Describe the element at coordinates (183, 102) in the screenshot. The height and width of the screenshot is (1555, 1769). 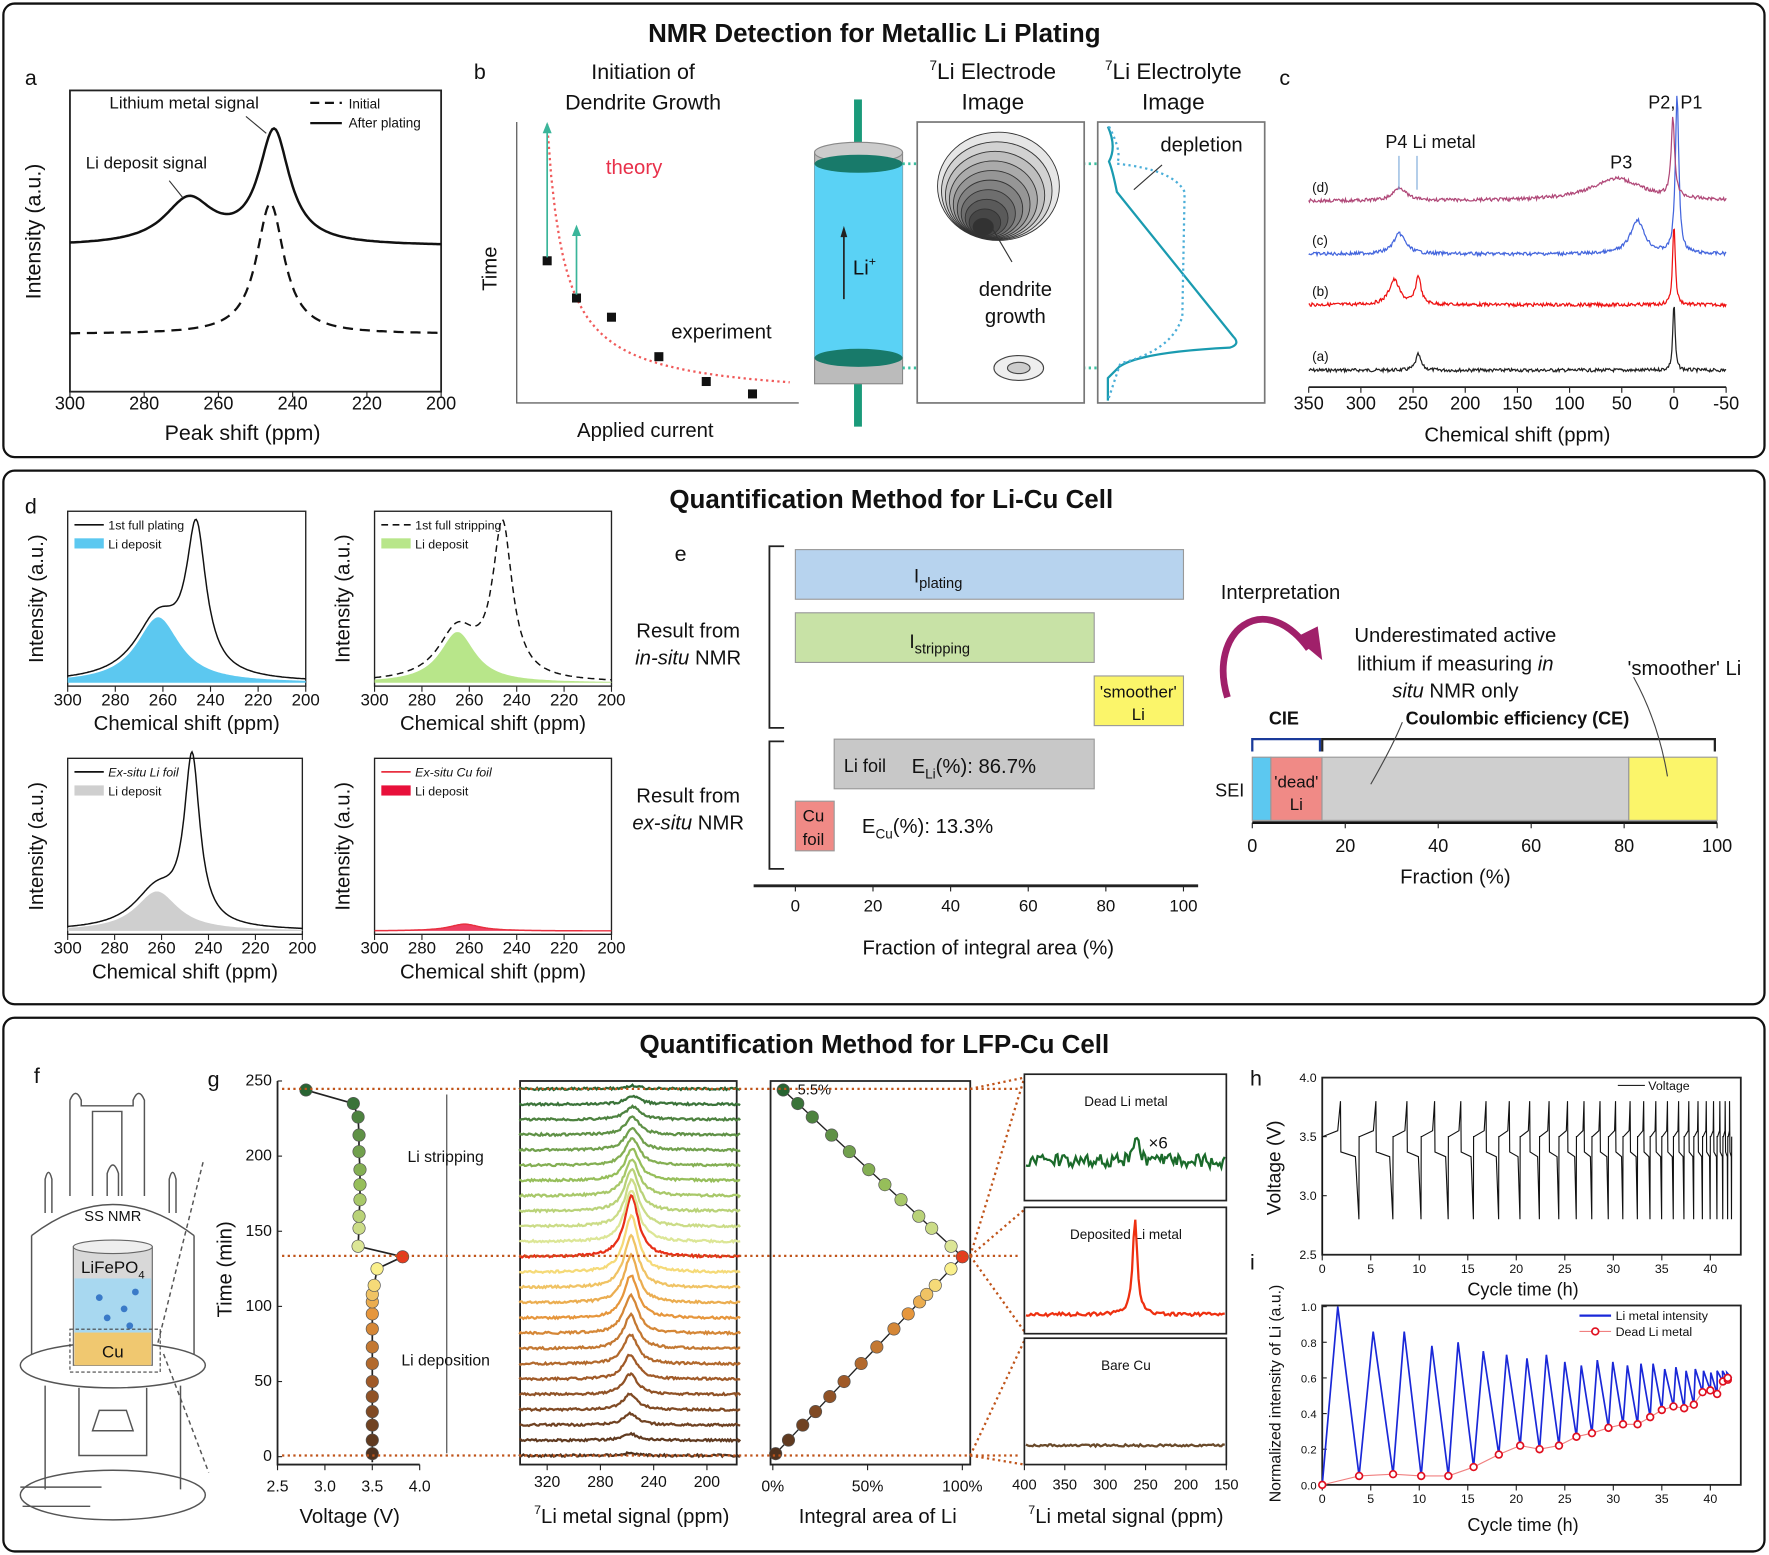
I see `annotation-metal: Lithium metal signal` at that location.